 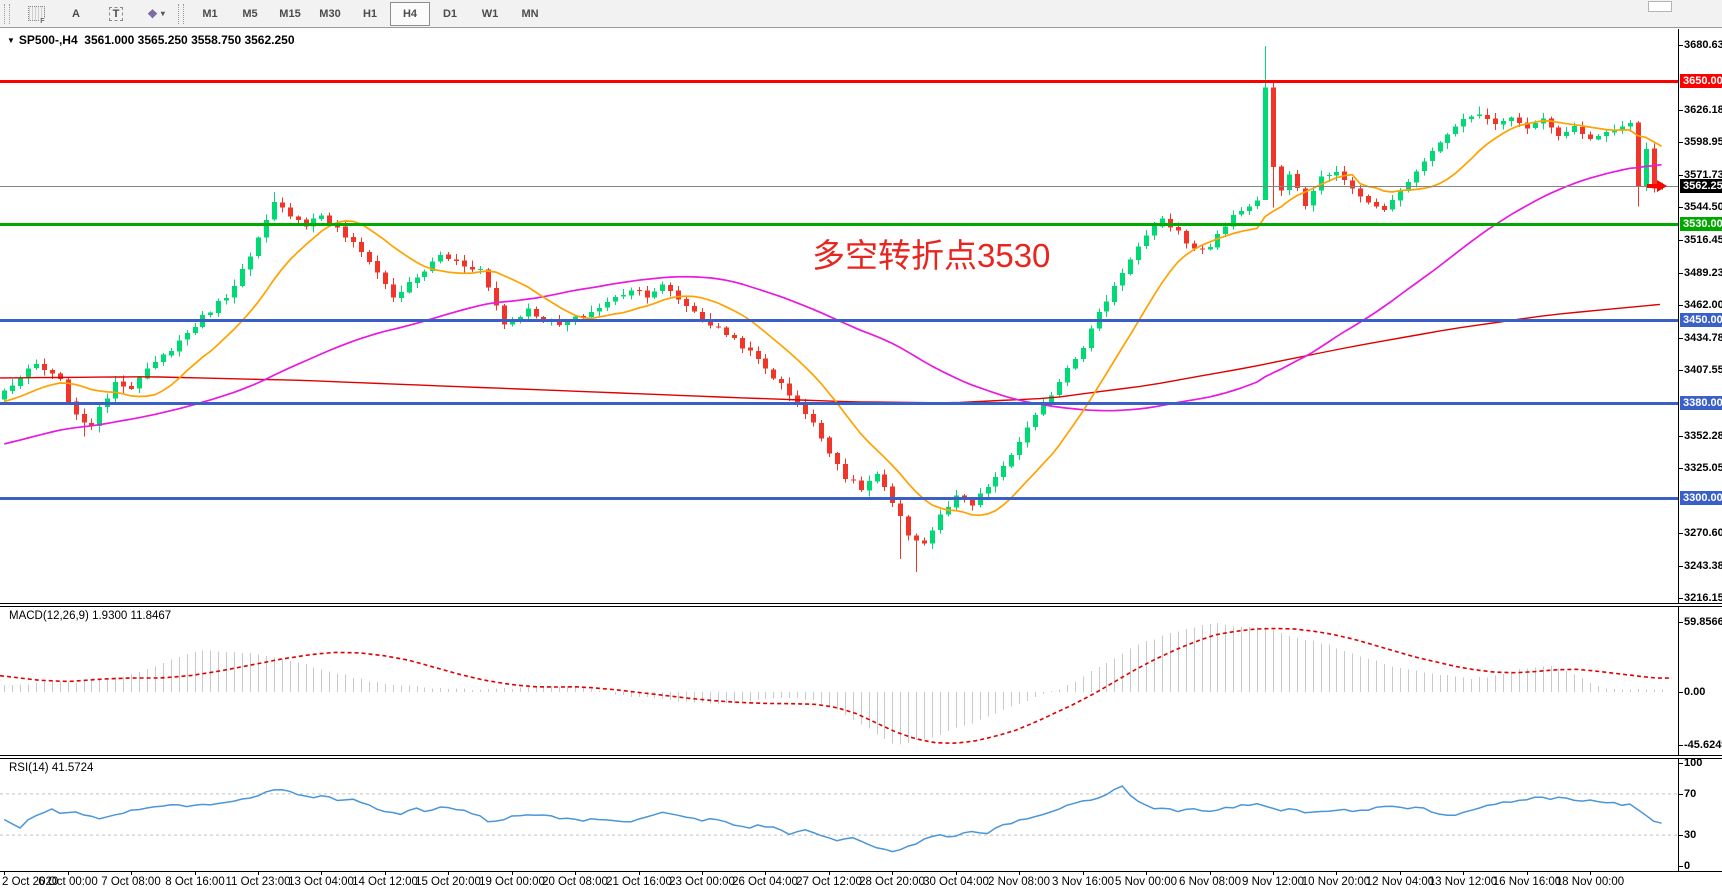 I want to click on date-label: 21 Oct 16:00, so click(x=639, y=882).